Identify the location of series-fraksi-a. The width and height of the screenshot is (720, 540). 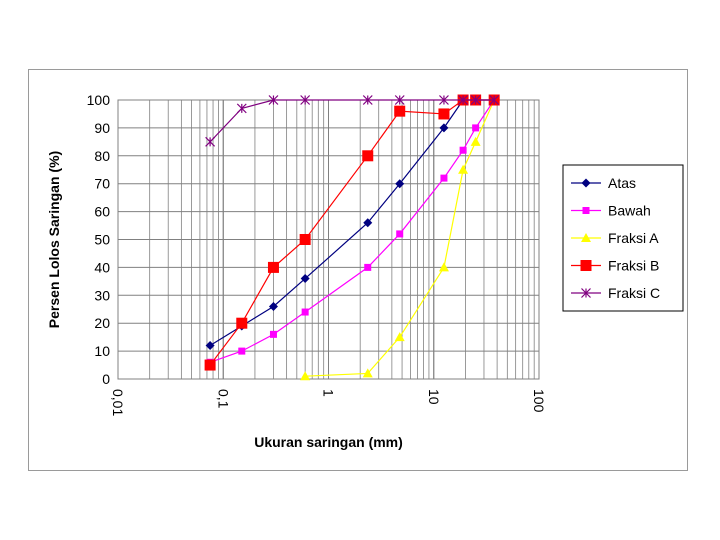
(400, 238).